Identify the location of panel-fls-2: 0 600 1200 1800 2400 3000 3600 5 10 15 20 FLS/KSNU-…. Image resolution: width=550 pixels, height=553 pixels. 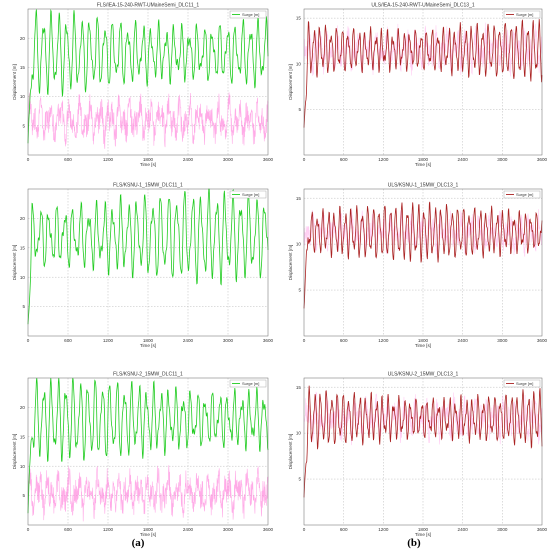
(143, 266).